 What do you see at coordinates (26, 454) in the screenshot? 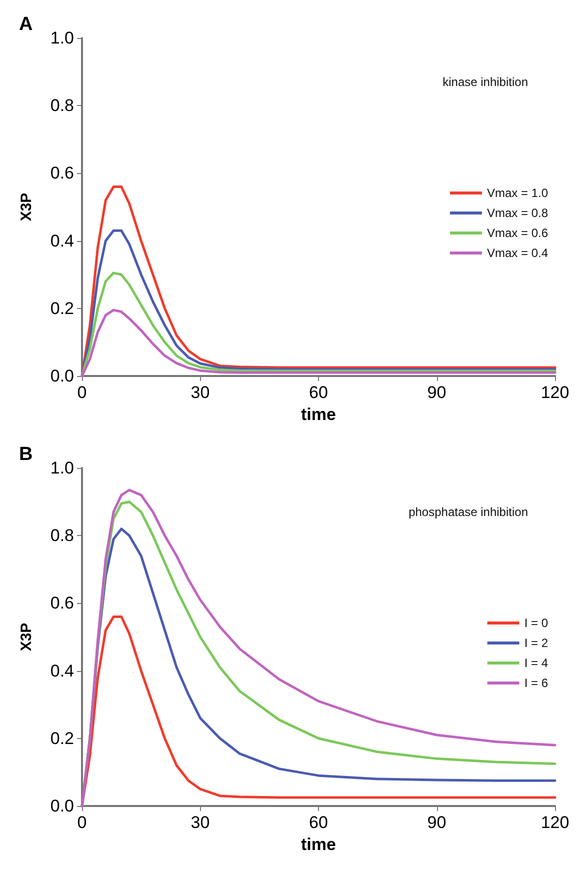
I see `chart-title: B` at bounding box center [26, 454].